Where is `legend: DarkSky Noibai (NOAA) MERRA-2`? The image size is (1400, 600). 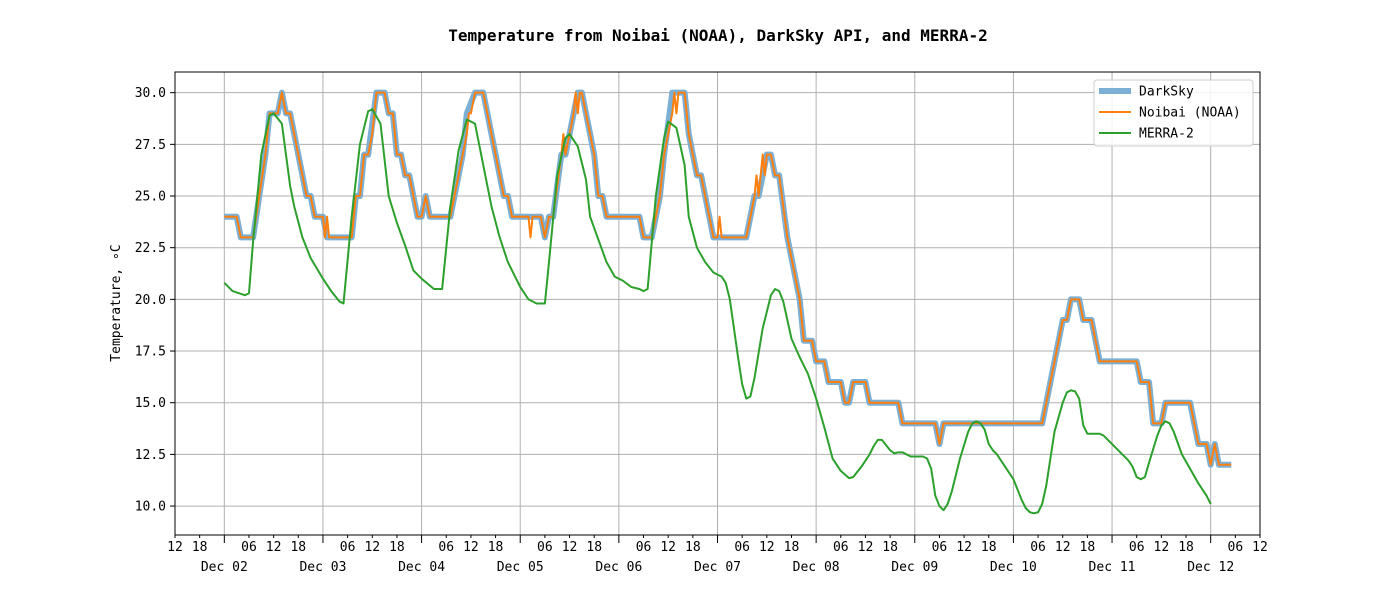 legend: DarkSky Noibai (NOAA) MERRA-2 is located at coordinates (1173, 113).